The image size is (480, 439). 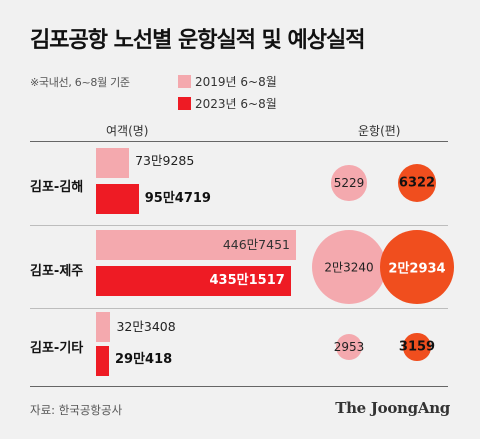 I want to click on passengers-header: 여객(명), so click(x=127, y=131).